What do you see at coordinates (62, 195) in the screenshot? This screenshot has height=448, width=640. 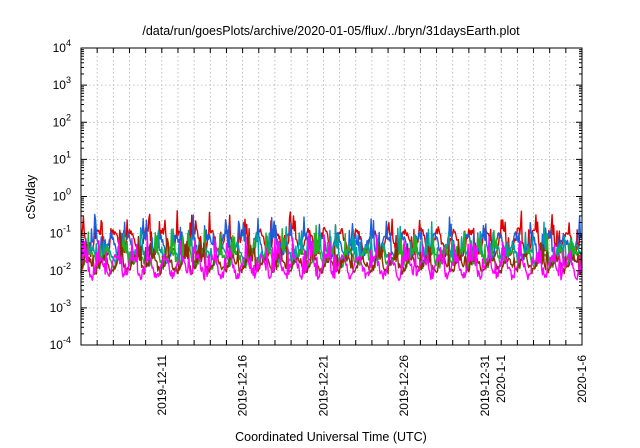 I see `y-tick-label: 10⁰` at bounding box center [62, 195].